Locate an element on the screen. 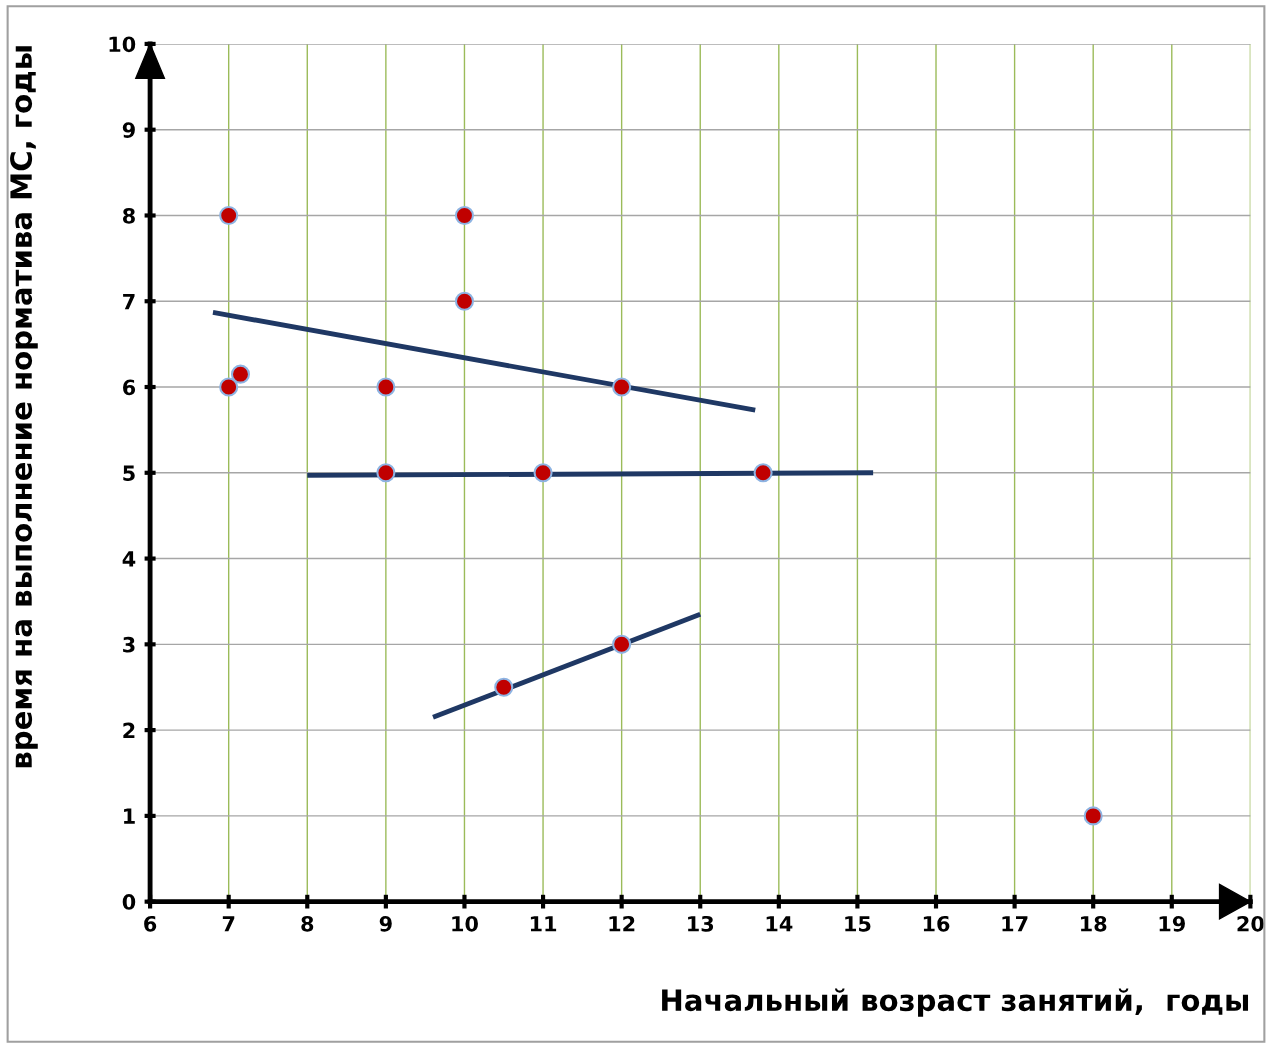 The image size is (1272, 1046). x-tick-label: 20 is located at coordinates (1250, 923).